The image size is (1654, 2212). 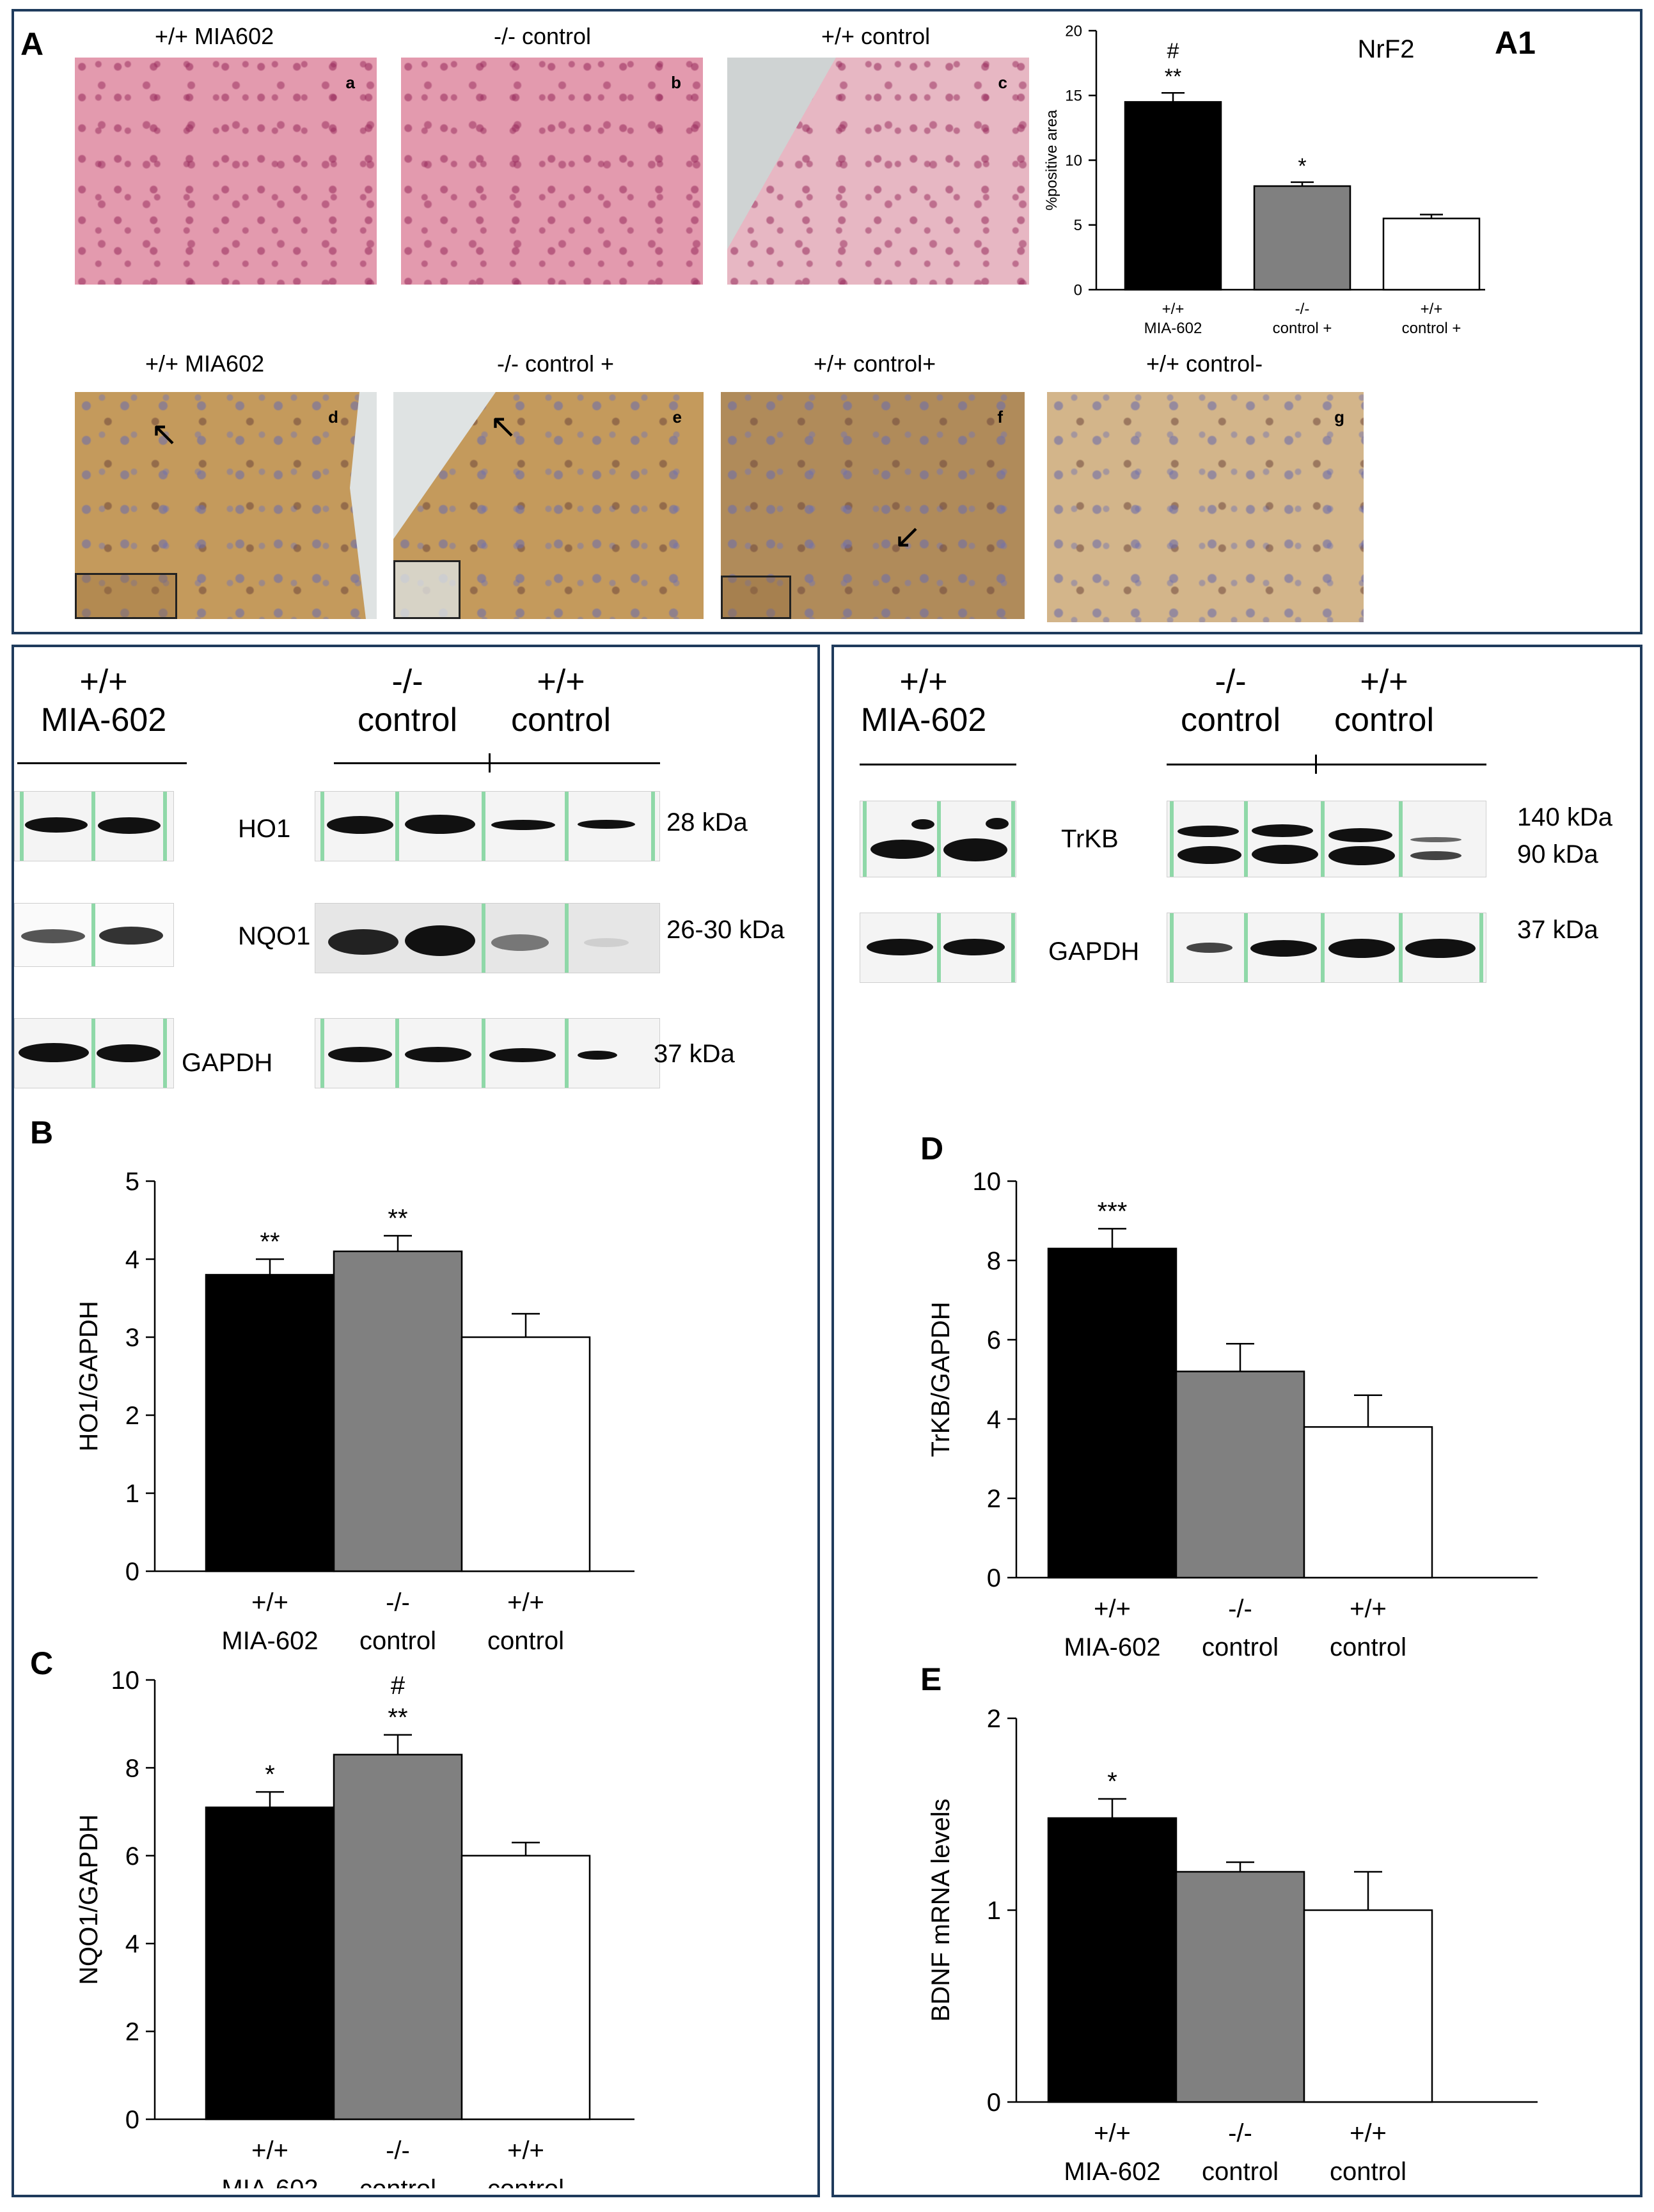 I want to click on micrograph-label-c: +/+ control, so click(x=876, y=36).